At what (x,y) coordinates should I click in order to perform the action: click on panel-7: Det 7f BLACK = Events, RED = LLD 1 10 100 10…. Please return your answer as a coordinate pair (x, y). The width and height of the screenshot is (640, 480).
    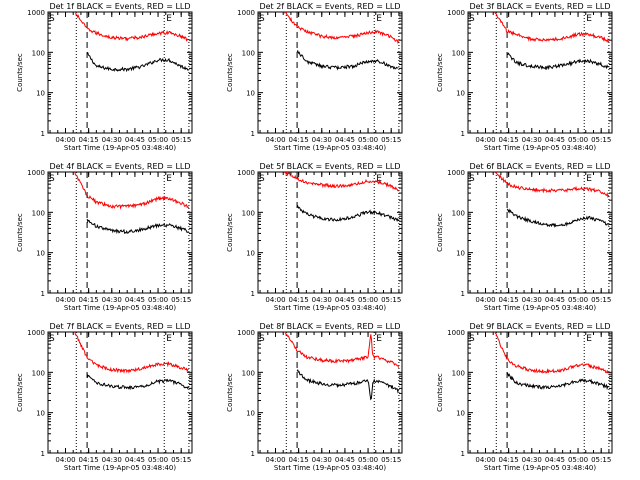
    Looking at the image, I should click on (104, 397).